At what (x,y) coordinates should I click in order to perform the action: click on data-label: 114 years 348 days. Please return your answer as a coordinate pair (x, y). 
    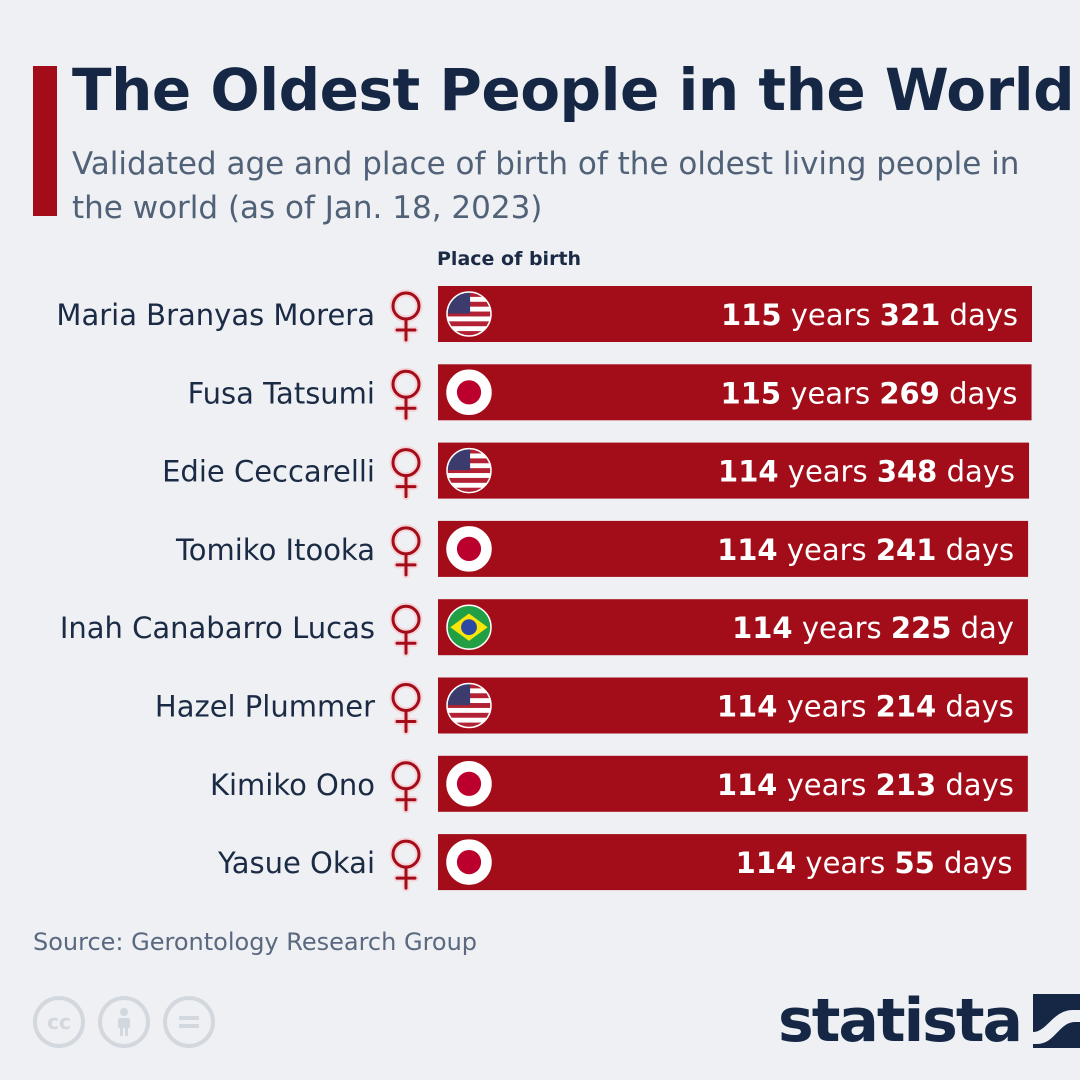
    Looking at the image, I should click on (866, 472).